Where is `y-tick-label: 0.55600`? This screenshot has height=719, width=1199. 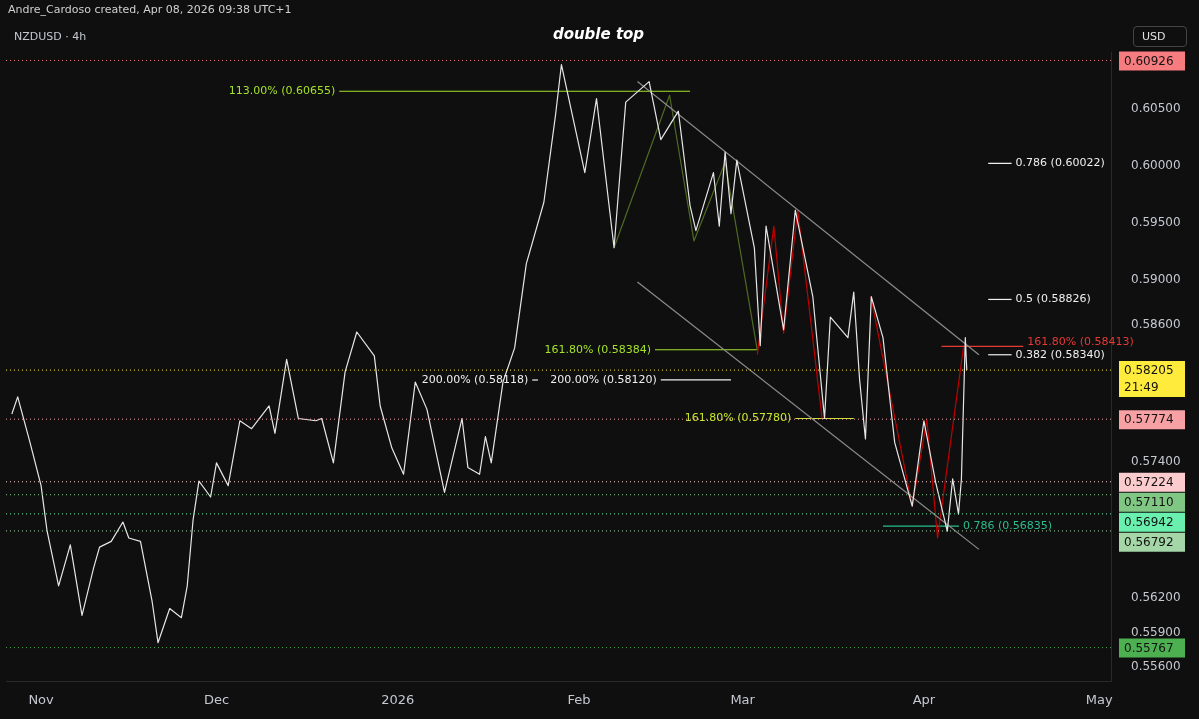
y-tick-label: 0.55600 is located at coordinates (1156, 665).